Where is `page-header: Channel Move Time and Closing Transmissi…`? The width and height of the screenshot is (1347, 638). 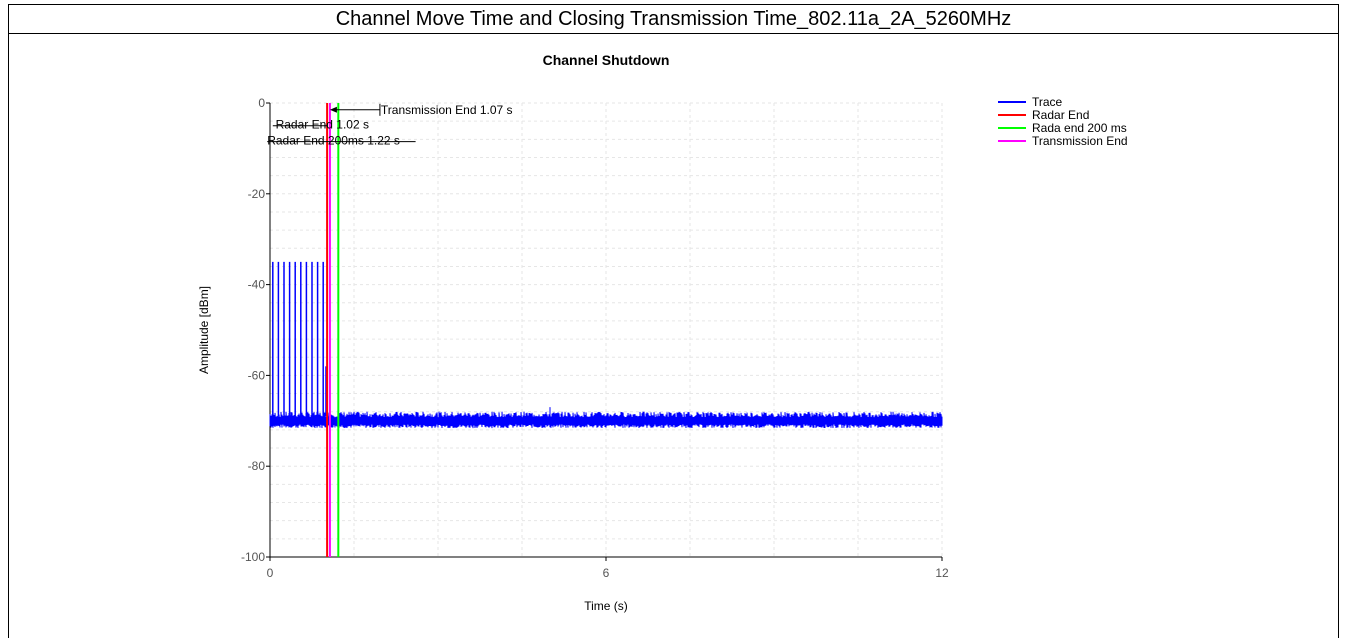 page-header: Channel Move Time and Closing Transmissi… is located at coordinates (673, 19).